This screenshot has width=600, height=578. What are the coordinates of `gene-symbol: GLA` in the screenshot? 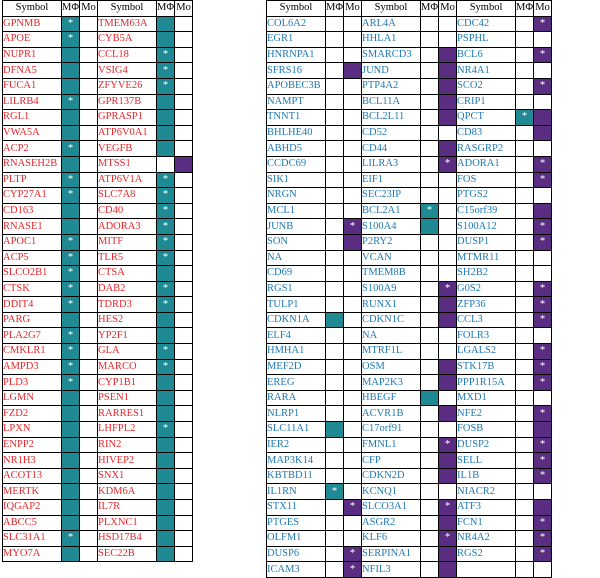 It's located at (127, 351).